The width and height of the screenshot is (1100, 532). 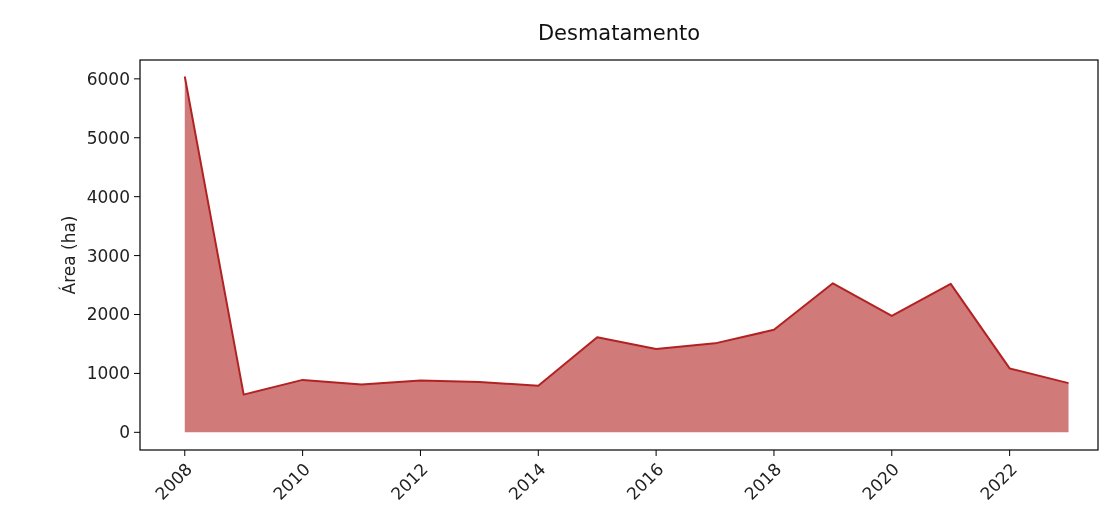 I want to click on y-tick-label: 6000, so click(x=108, y=78).